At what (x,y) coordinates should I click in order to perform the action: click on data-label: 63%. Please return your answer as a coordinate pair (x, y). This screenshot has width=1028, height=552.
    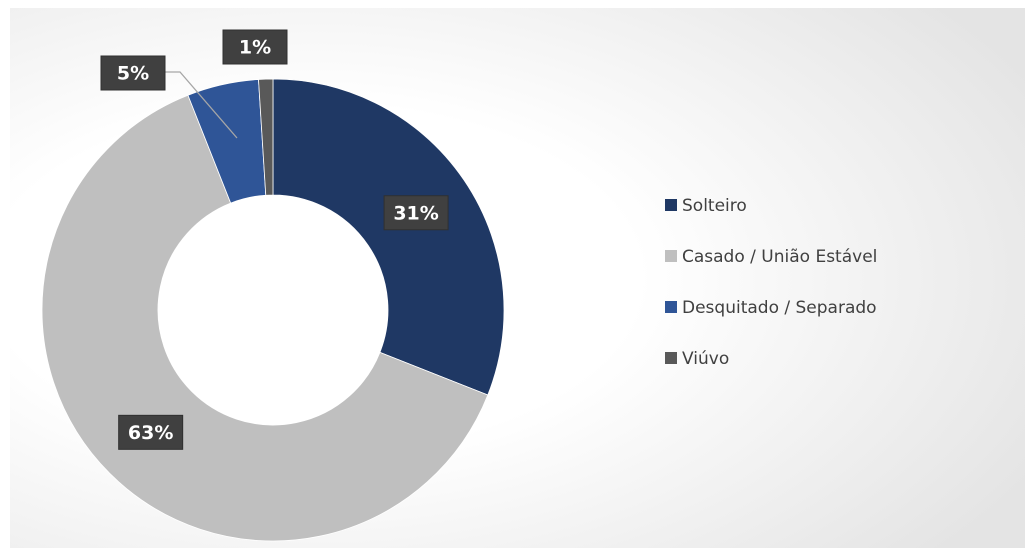
    Looking at the image, I should click on (151, 432).